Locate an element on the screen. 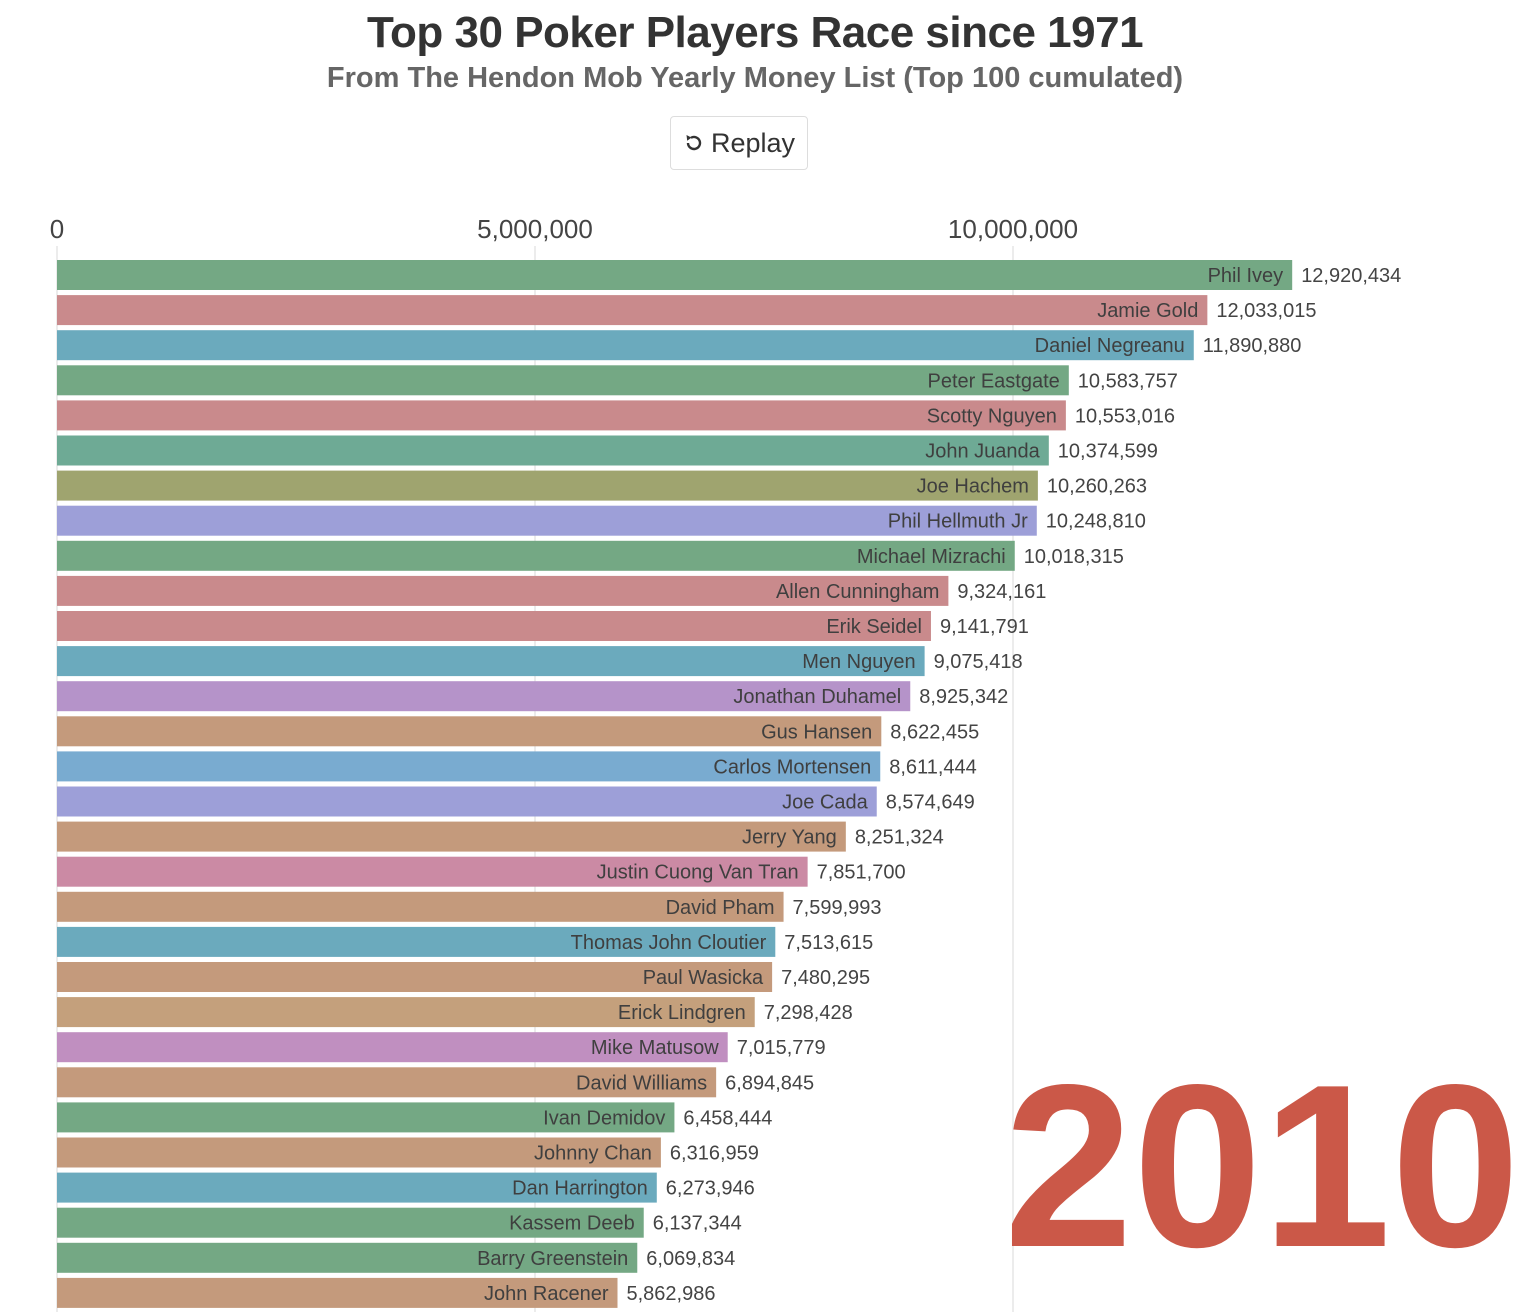  bar-group: Barry Greenstein 6,069,834 is located at coordinates (396, 1257).